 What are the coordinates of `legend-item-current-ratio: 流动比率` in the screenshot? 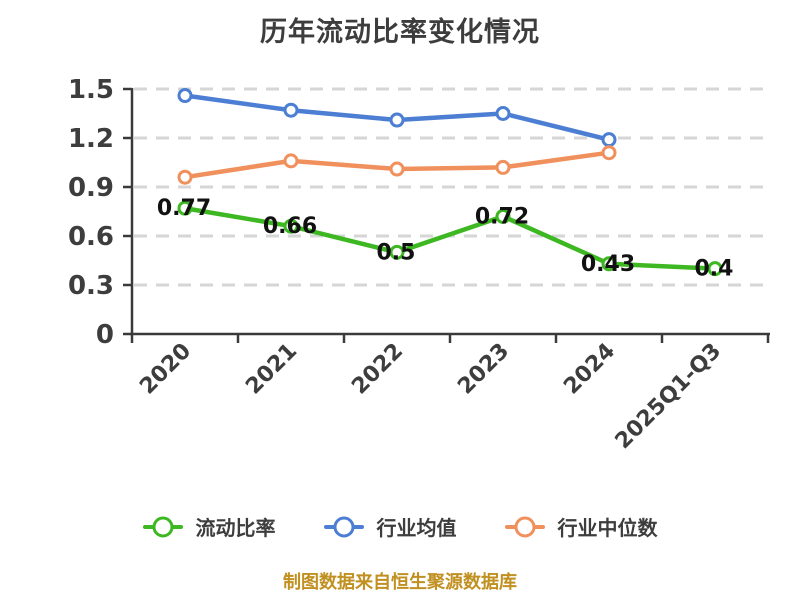 It's located at (209, 526).